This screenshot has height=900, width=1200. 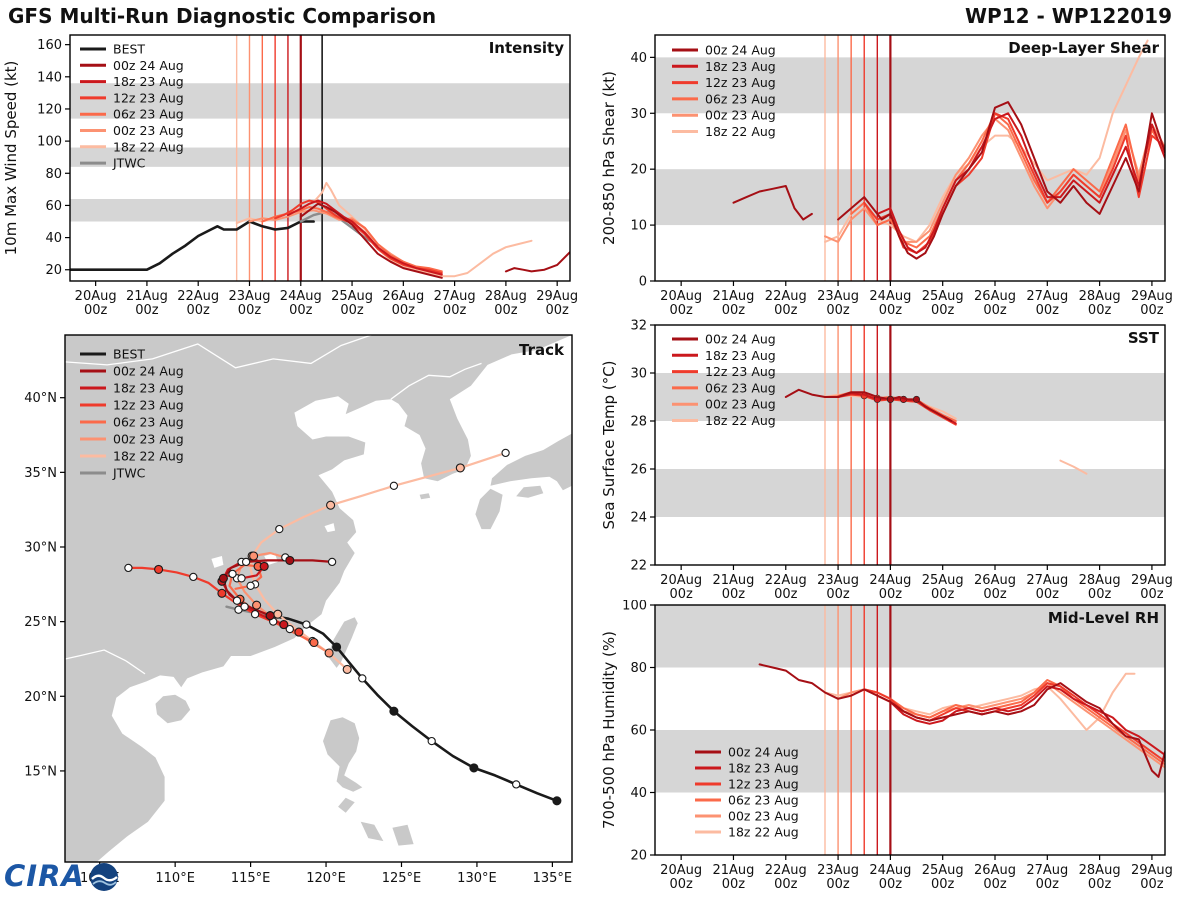 What do you see at coordinates (1100, 296) in the screenshot?
I see `x-tick-date: 28Aug` at bounding box center [1100, 296].